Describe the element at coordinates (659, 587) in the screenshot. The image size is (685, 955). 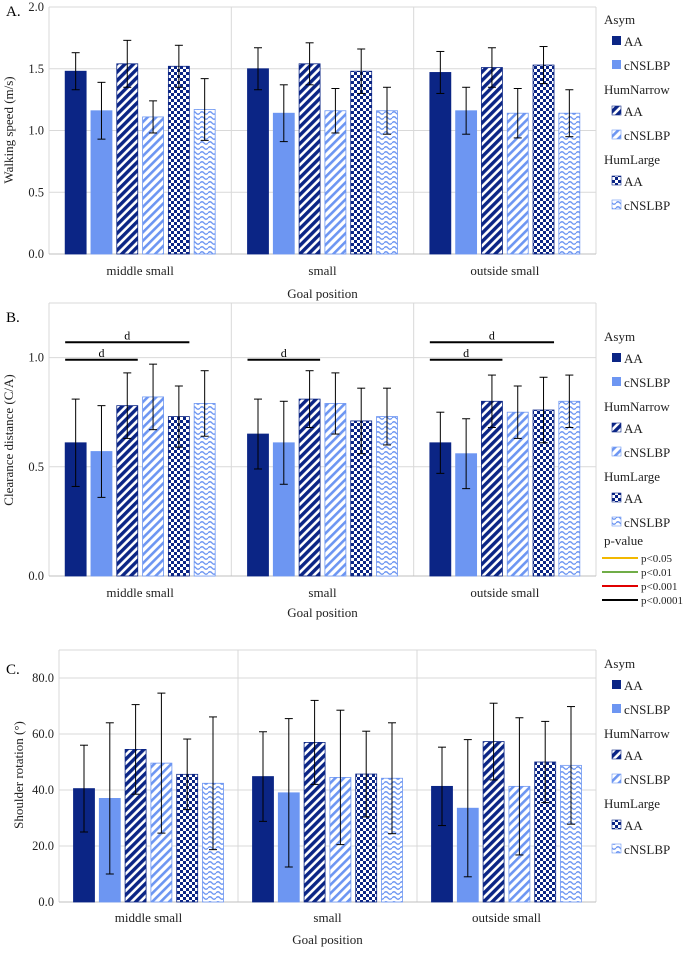
I see `pvalue-legend-label: p<0.001` at that location.